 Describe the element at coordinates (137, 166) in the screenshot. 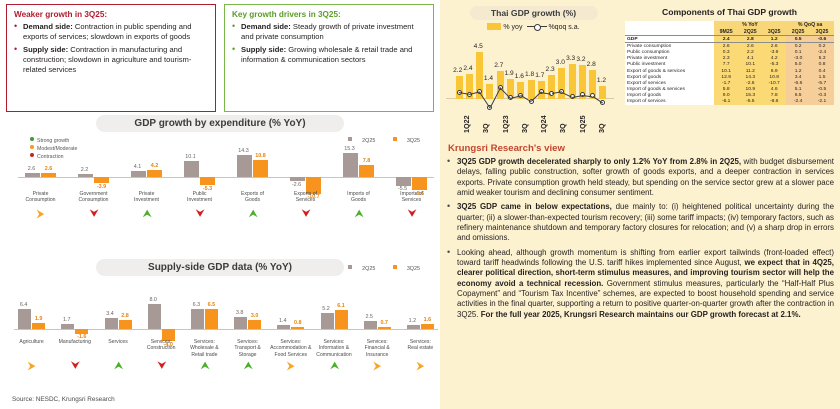

I see `bar-value-label: 4.1` at that location.